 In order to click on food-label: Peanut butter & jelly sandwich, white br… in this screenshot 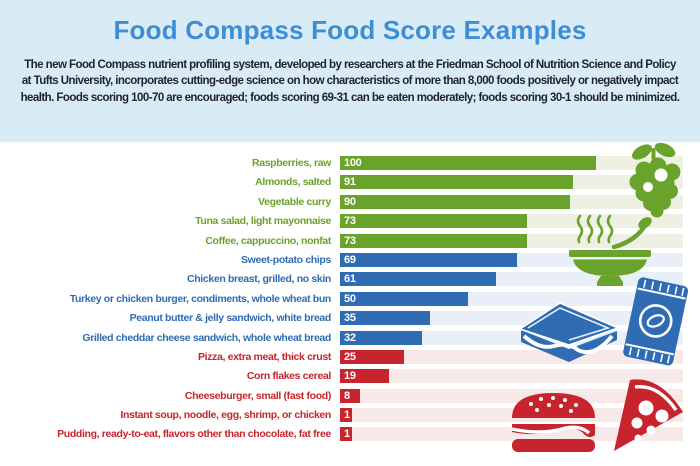, I will do `click(230, 318)`.